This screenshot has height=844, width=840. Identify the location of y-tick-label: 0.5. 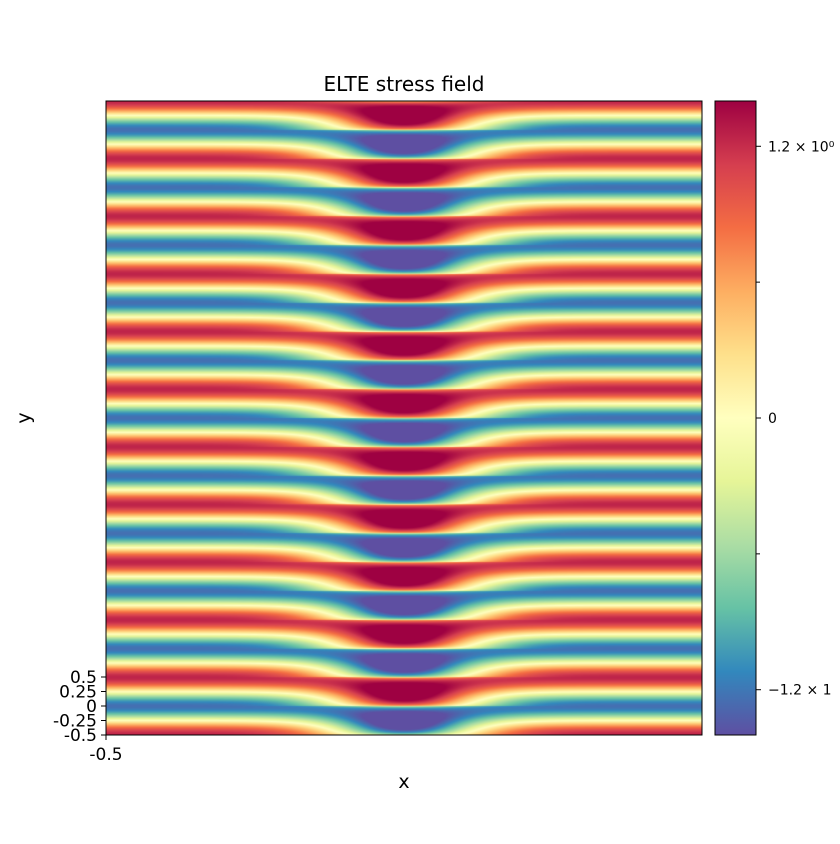
(83, 678).